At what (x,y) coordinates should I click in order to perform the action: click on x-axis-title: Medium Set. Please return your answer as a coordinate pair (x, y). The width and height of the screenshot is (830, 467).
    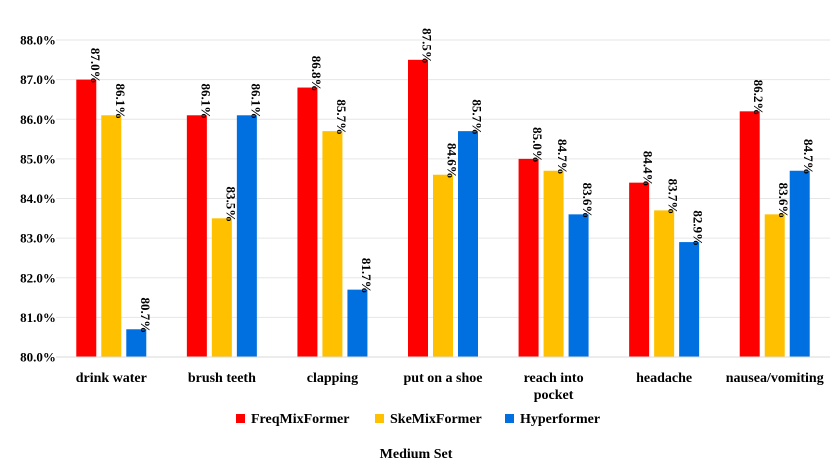
    Looking at the image, I should click on (416, 454).